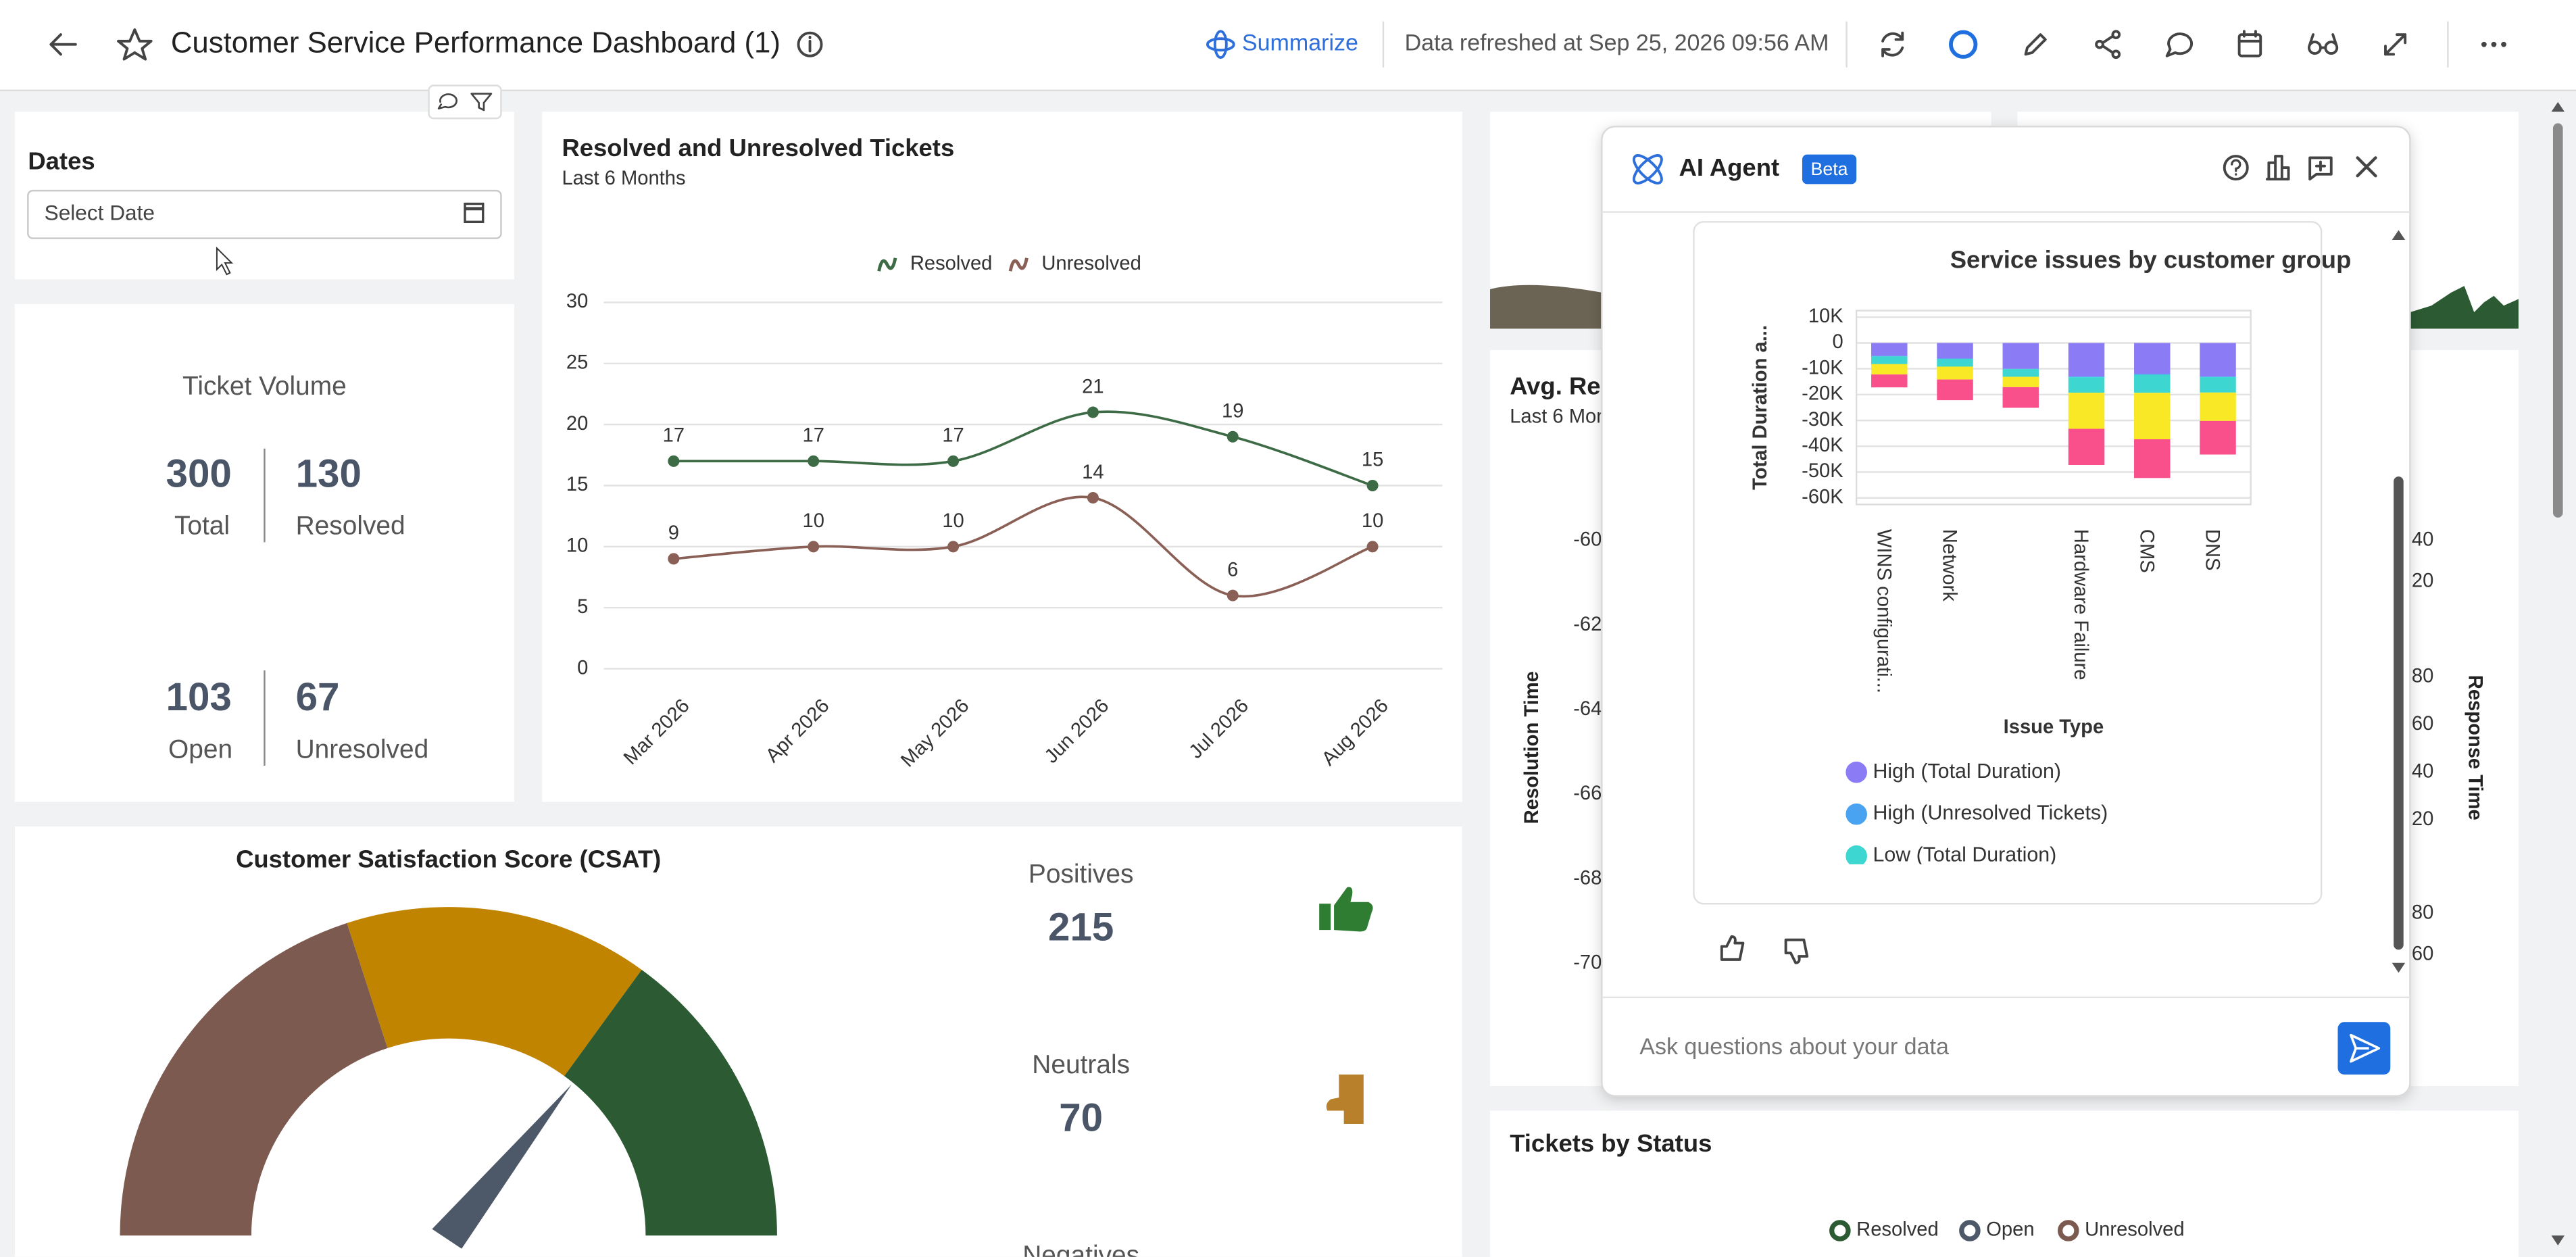  I want to click on close-button-part, so click(2366, 167).